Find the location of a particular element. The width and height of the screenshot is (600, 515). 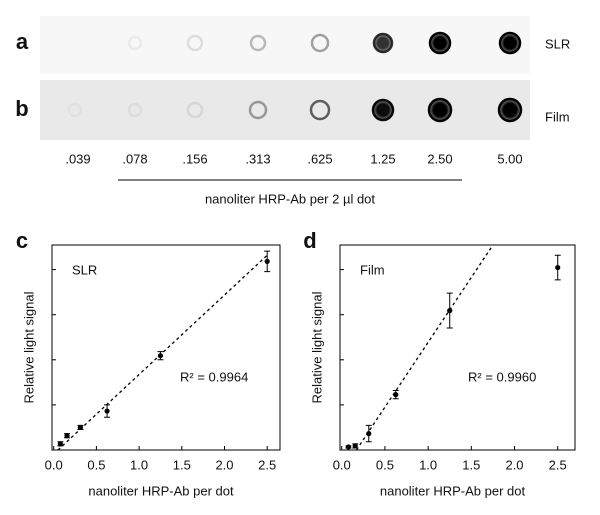

row-label: Film is located at coordinates (557, 116).